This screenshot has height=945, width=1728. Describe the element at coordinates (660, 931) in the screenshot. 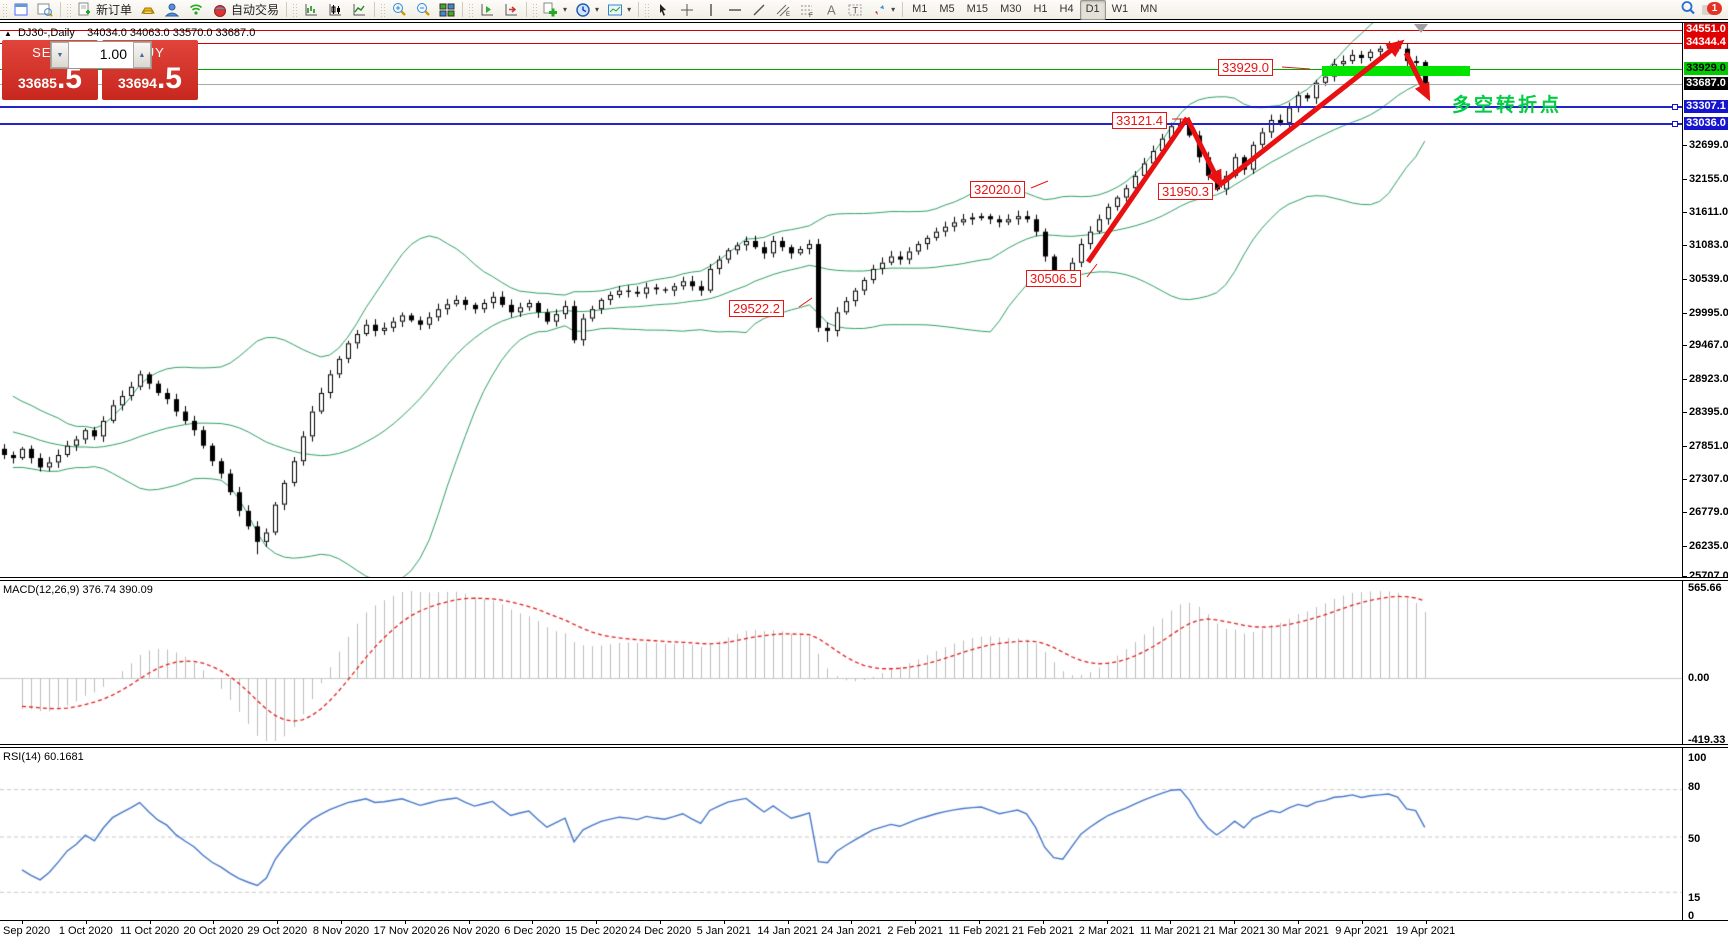

I see `date-label: 24 Dec 2020` at that location.